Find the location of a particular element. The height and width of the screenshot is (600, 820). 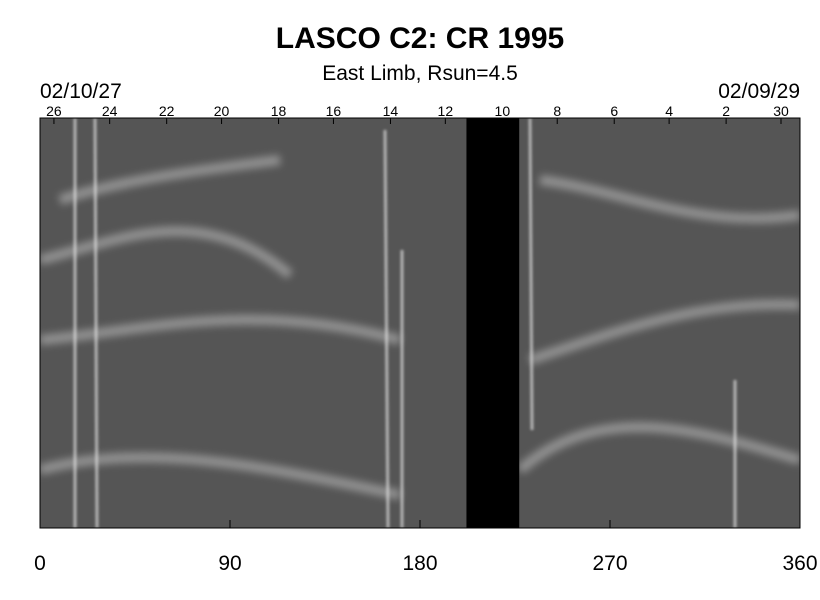

x-tick-label: 90 is located at coordinates (229, 563).